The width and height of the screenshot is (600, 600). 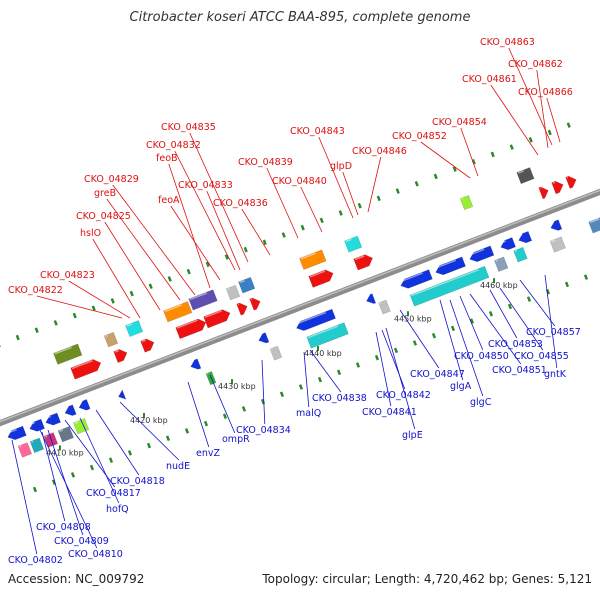 What do you see at coordinates (237, 386) in the screenshot?
I see `scale-label: 4430 kbp` at bounding box center [237, 386].